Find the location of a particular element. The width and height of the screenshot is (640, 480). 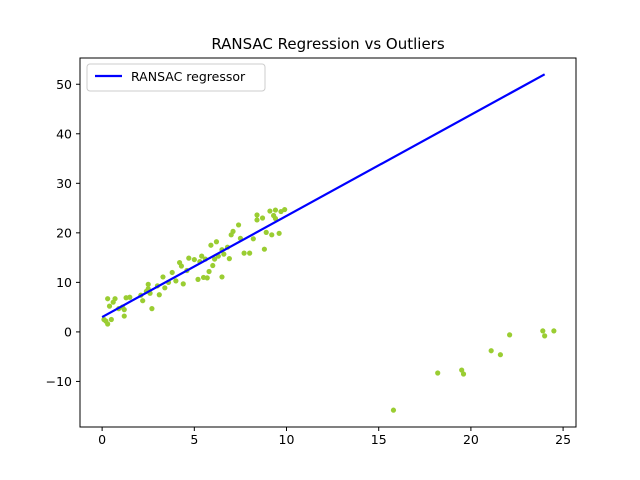

y-tick-label: 40 is located at coordinates (64, 133).